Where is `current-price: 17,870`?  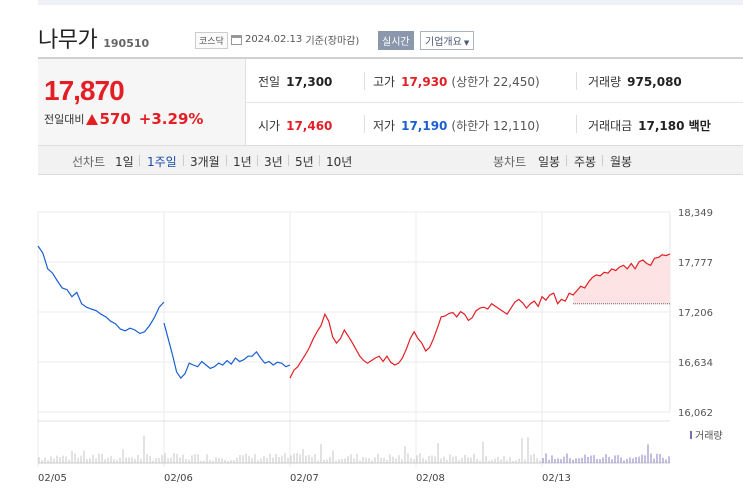
current-price: 17,870 is located at coordinates (84, 90).